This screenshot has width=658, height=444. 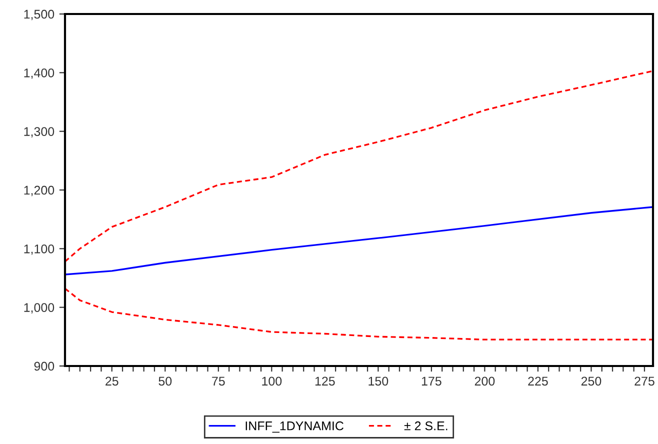 I want to click on y-tick-label: 1,400, so click(x=39, y=73).